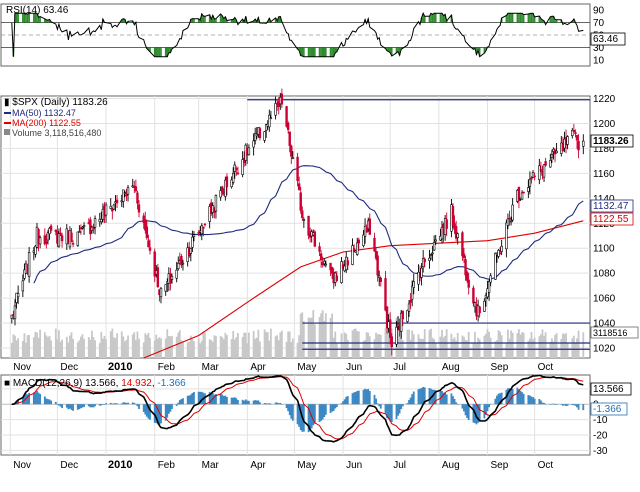 This screenshot has width=640, height=492. I want to click on ma200-badge-box, so click(612, 219).